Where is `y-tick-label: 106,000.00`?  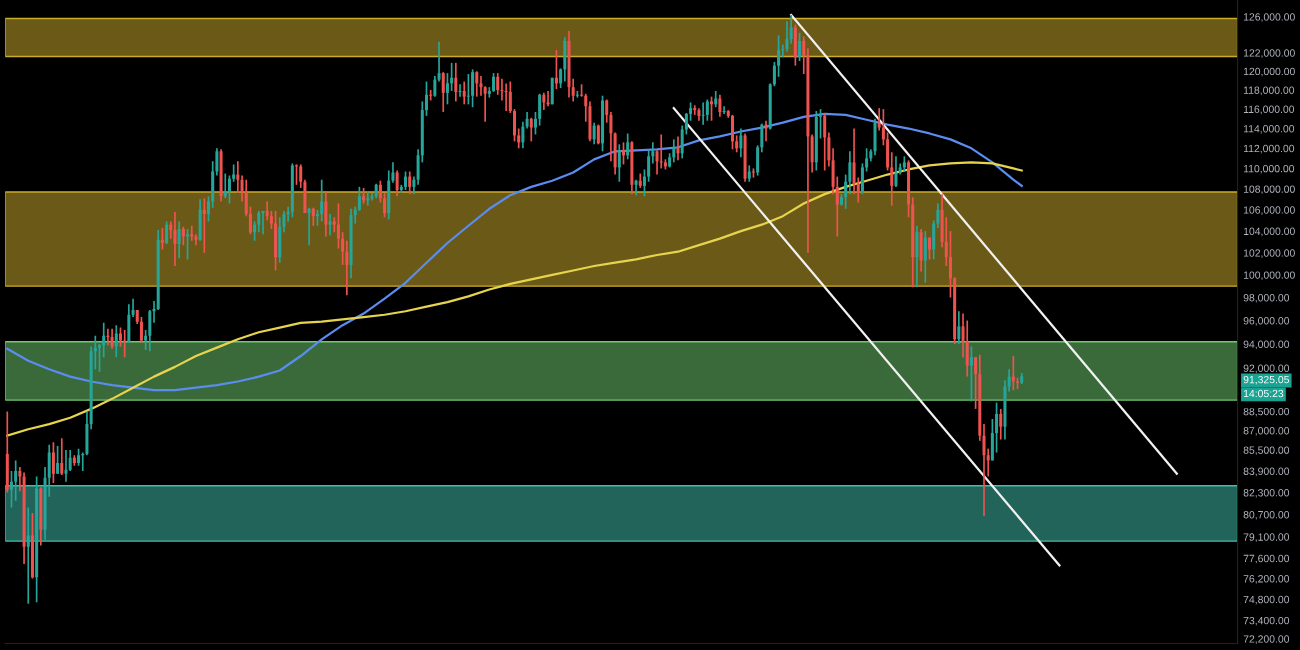 y-tick-label: 106,000.00 is located at coordinates (1269, 210).